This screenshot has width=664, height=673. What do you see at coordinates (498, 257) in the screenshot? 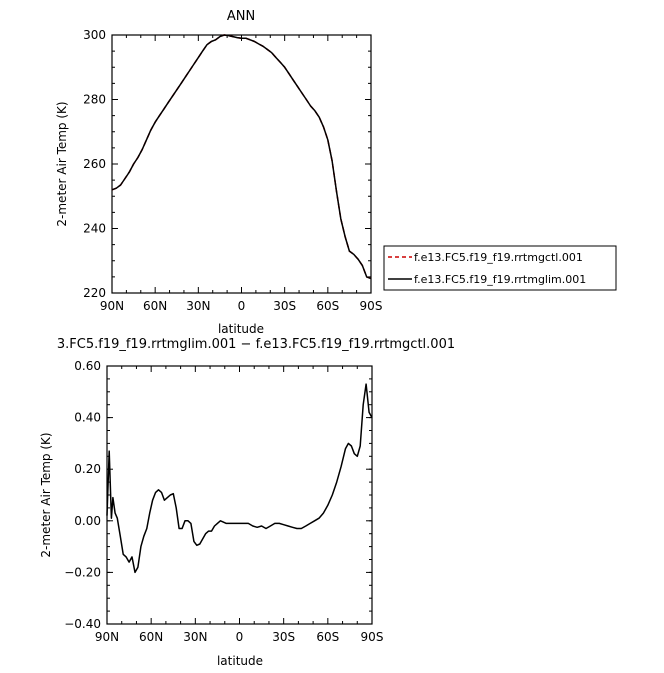
I see `legend-entry-ctl: f.e13.FC5.f19_f19.rrtmgctl.001` at bounding box center [498, 257].